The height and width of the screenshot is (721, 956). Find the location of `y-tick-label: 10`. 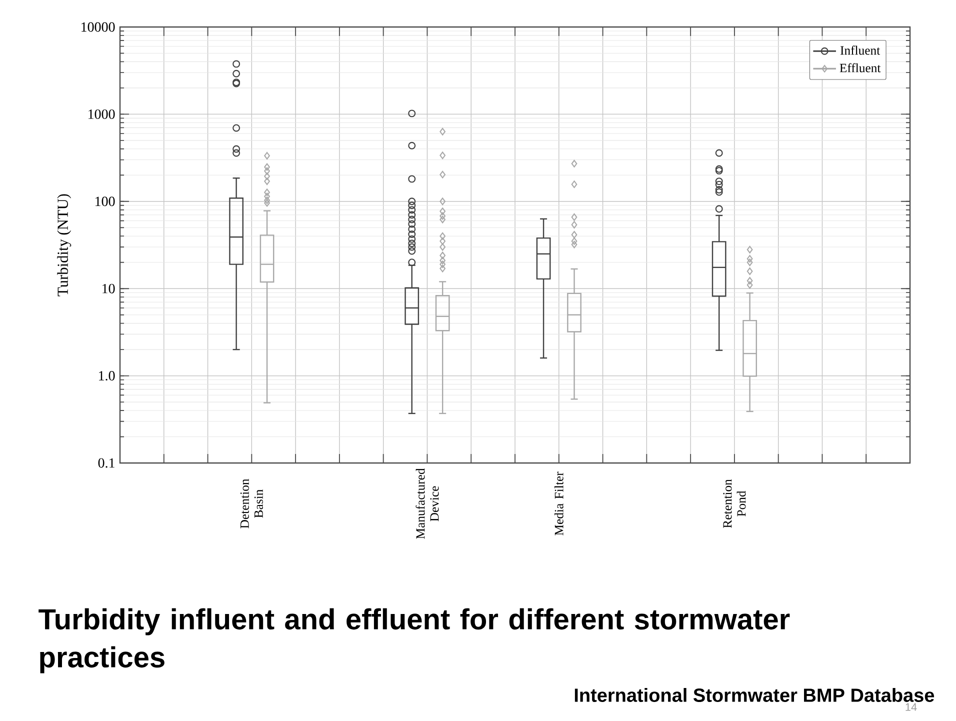

y-tick-label: 10 is located at coordinates (108, 289).